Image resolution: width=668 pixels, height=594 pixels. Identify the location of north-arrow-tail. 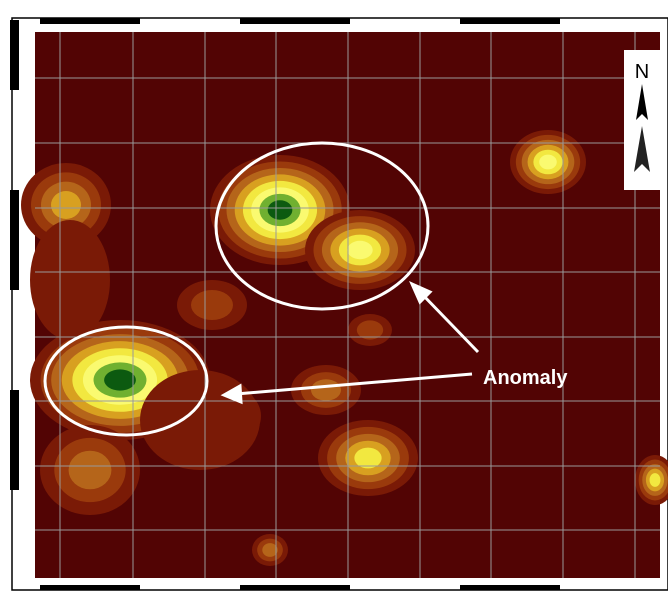
(642, 149).